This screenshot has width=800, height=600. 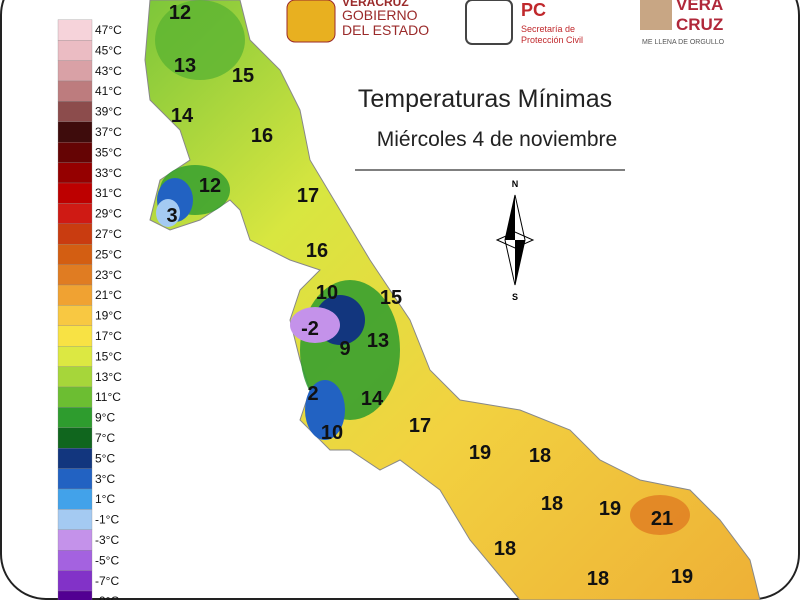 What do you see at coordinates (485, 99) in the screenshot?
I see `title: Temperaturas Mínimas` at bounding box center [485, 99].